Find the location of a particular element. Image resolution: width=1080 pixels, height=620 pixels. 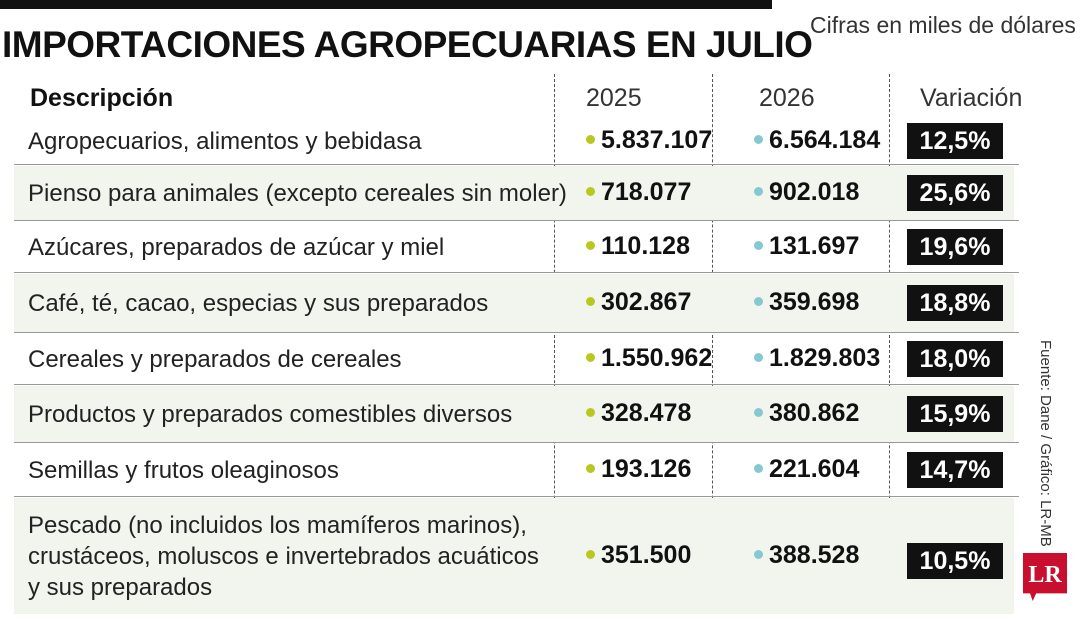

value-2025: 193.126 is located at coordinates (638, 469).